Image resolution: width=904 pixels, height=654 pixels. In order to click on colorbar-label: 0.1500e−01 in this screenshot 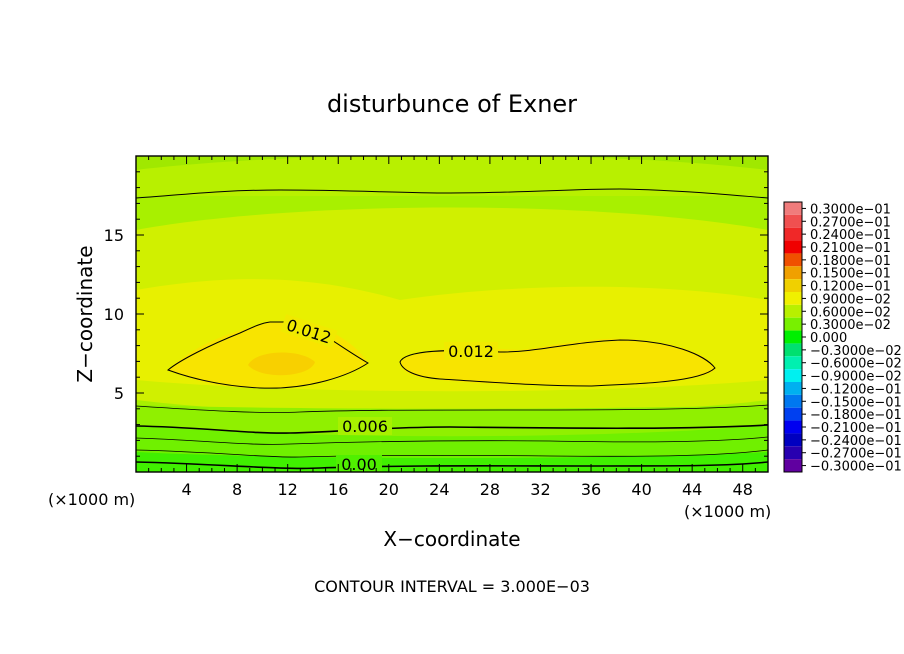, I will do `click(850, 274)`.